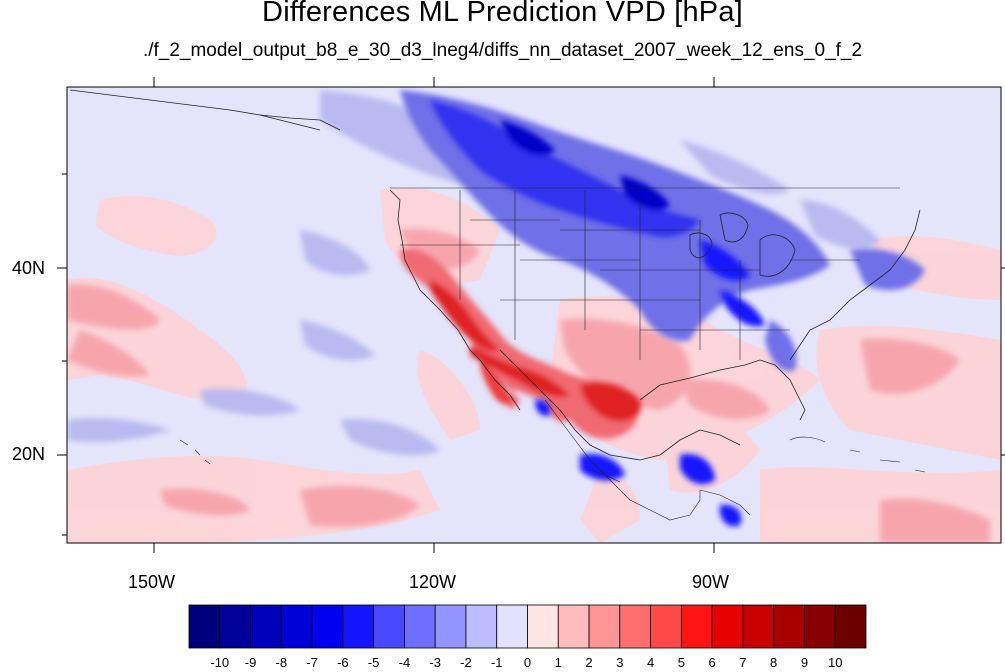  I want to click on lon-label-90w: 90W, so click(711, 582).